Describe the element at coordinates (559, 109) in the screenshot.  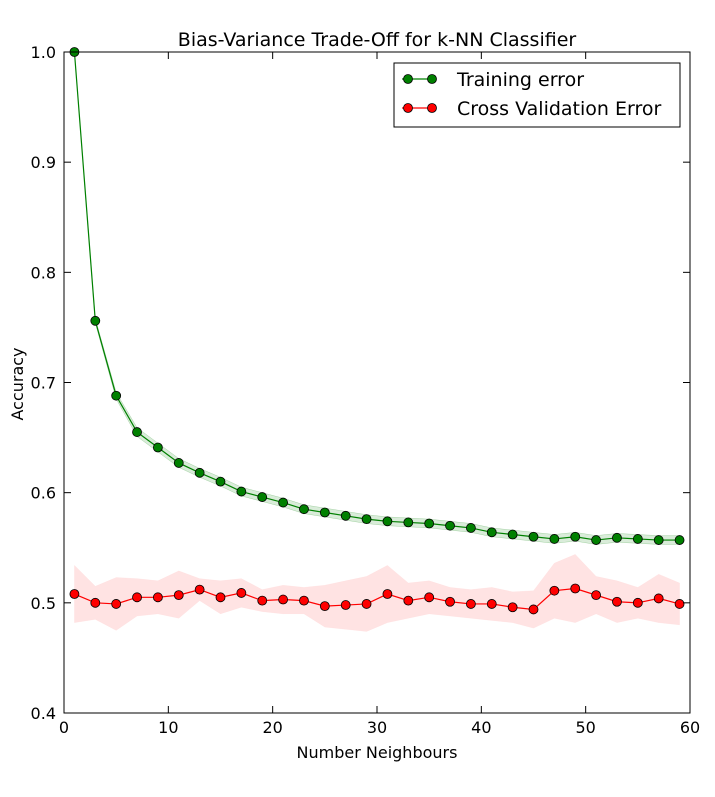
I see `legend-label-cv: Cross Validation Error` at that location.